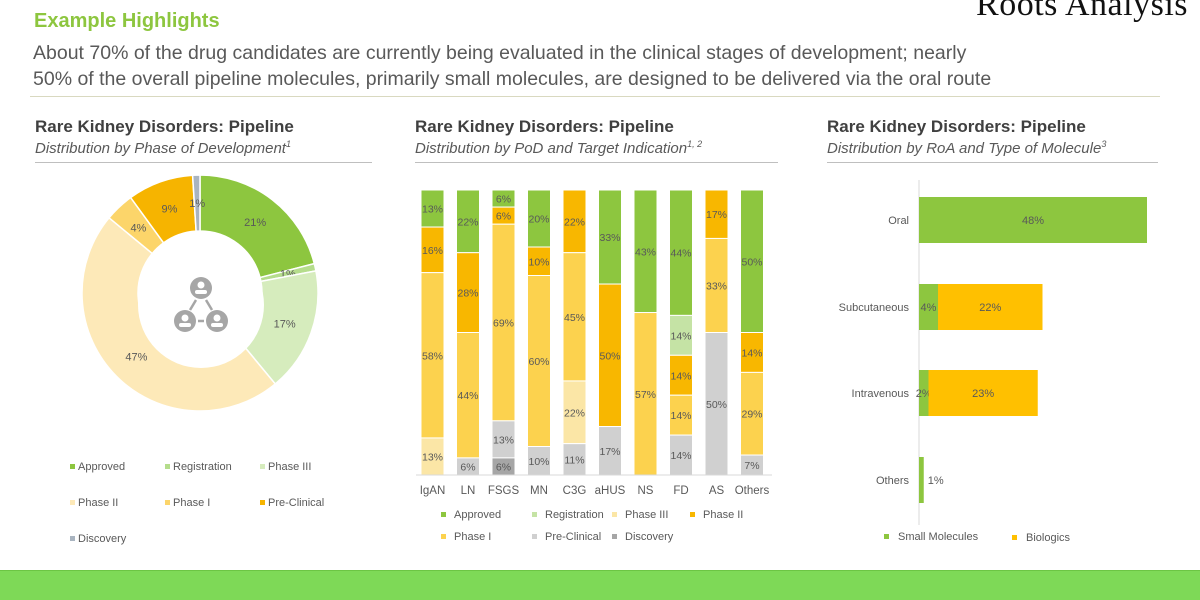 The width and height of the screenshot is (1200, 600). Describe the element at coordinates (255, 223) in the screenshot. I see `donut-label-approved: 21%` at that location.